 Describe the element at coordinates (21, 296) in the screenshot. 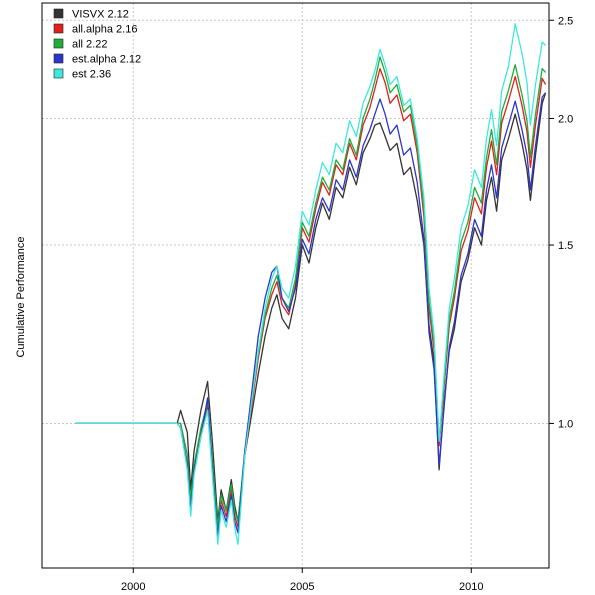

I see `y-axis-label: Cumulative Performance` at that location.